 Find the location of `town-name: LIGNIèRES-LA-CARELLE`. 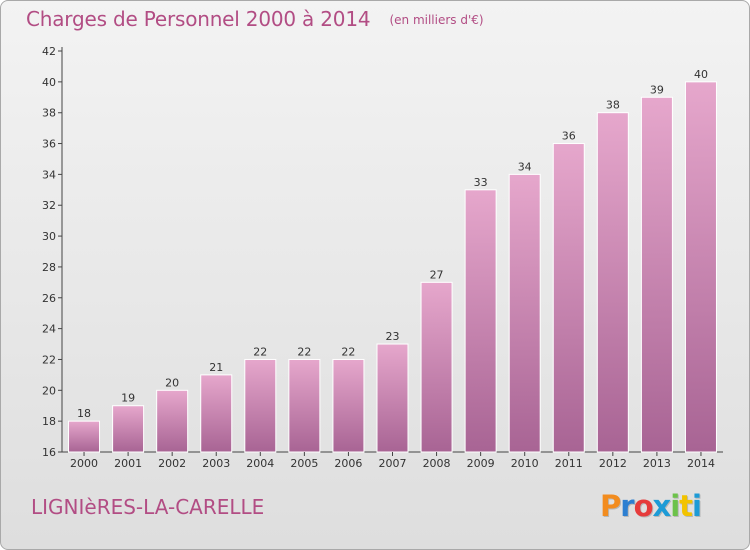

town-name: LIGNIèRES-LA-CARELLE is located at coordinates (148, 507).